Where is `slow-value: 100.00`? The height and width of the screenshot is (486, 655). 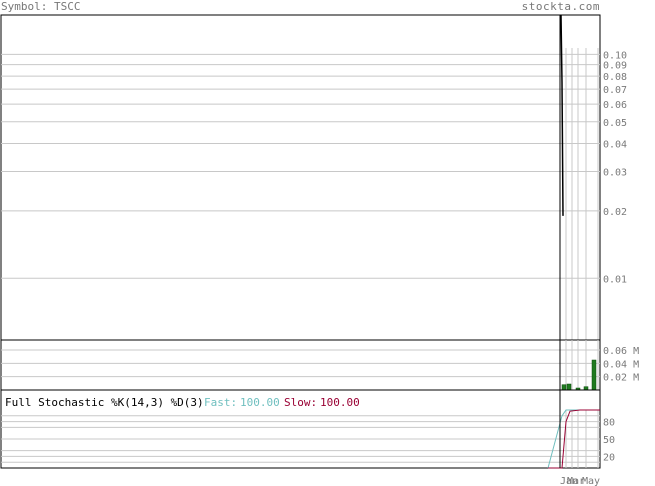 slow-value: 100.00 is located at coordinates (340, 402).